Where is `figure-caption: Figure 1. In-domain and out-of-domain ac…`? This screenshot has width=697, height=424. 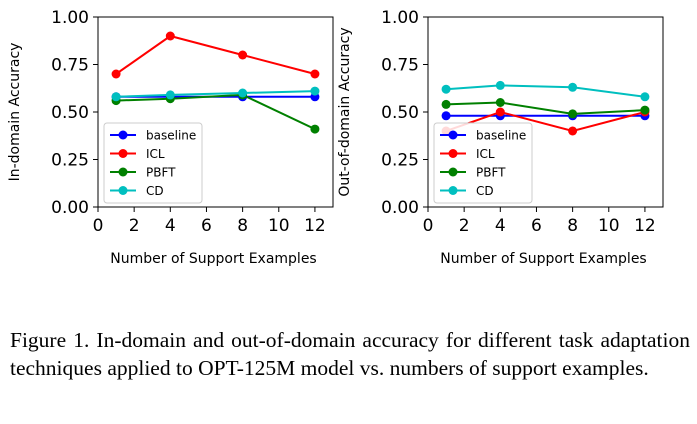
figure-caption: Figure 1. In-domain and out-of-domain ac… is located at coordinates (350, 354).